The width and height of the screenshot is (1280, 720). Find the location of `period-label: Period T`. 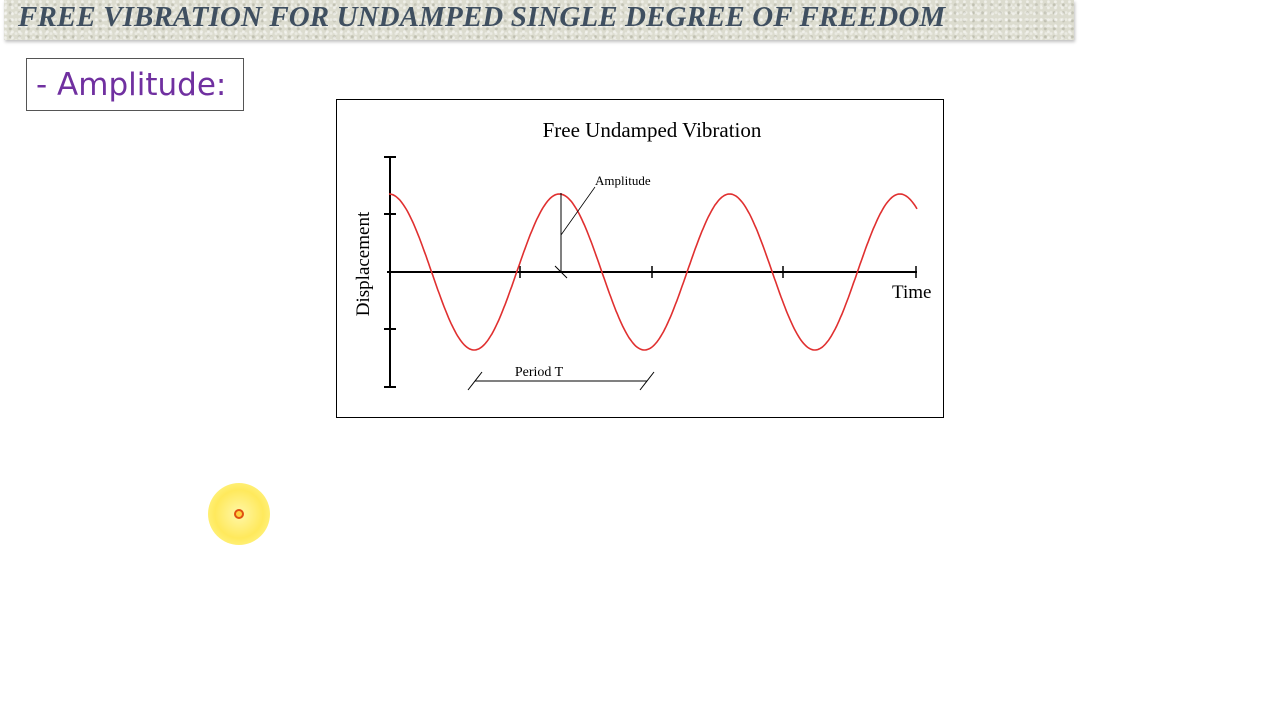

period-label: Period T is located at coordinates (539, 372).